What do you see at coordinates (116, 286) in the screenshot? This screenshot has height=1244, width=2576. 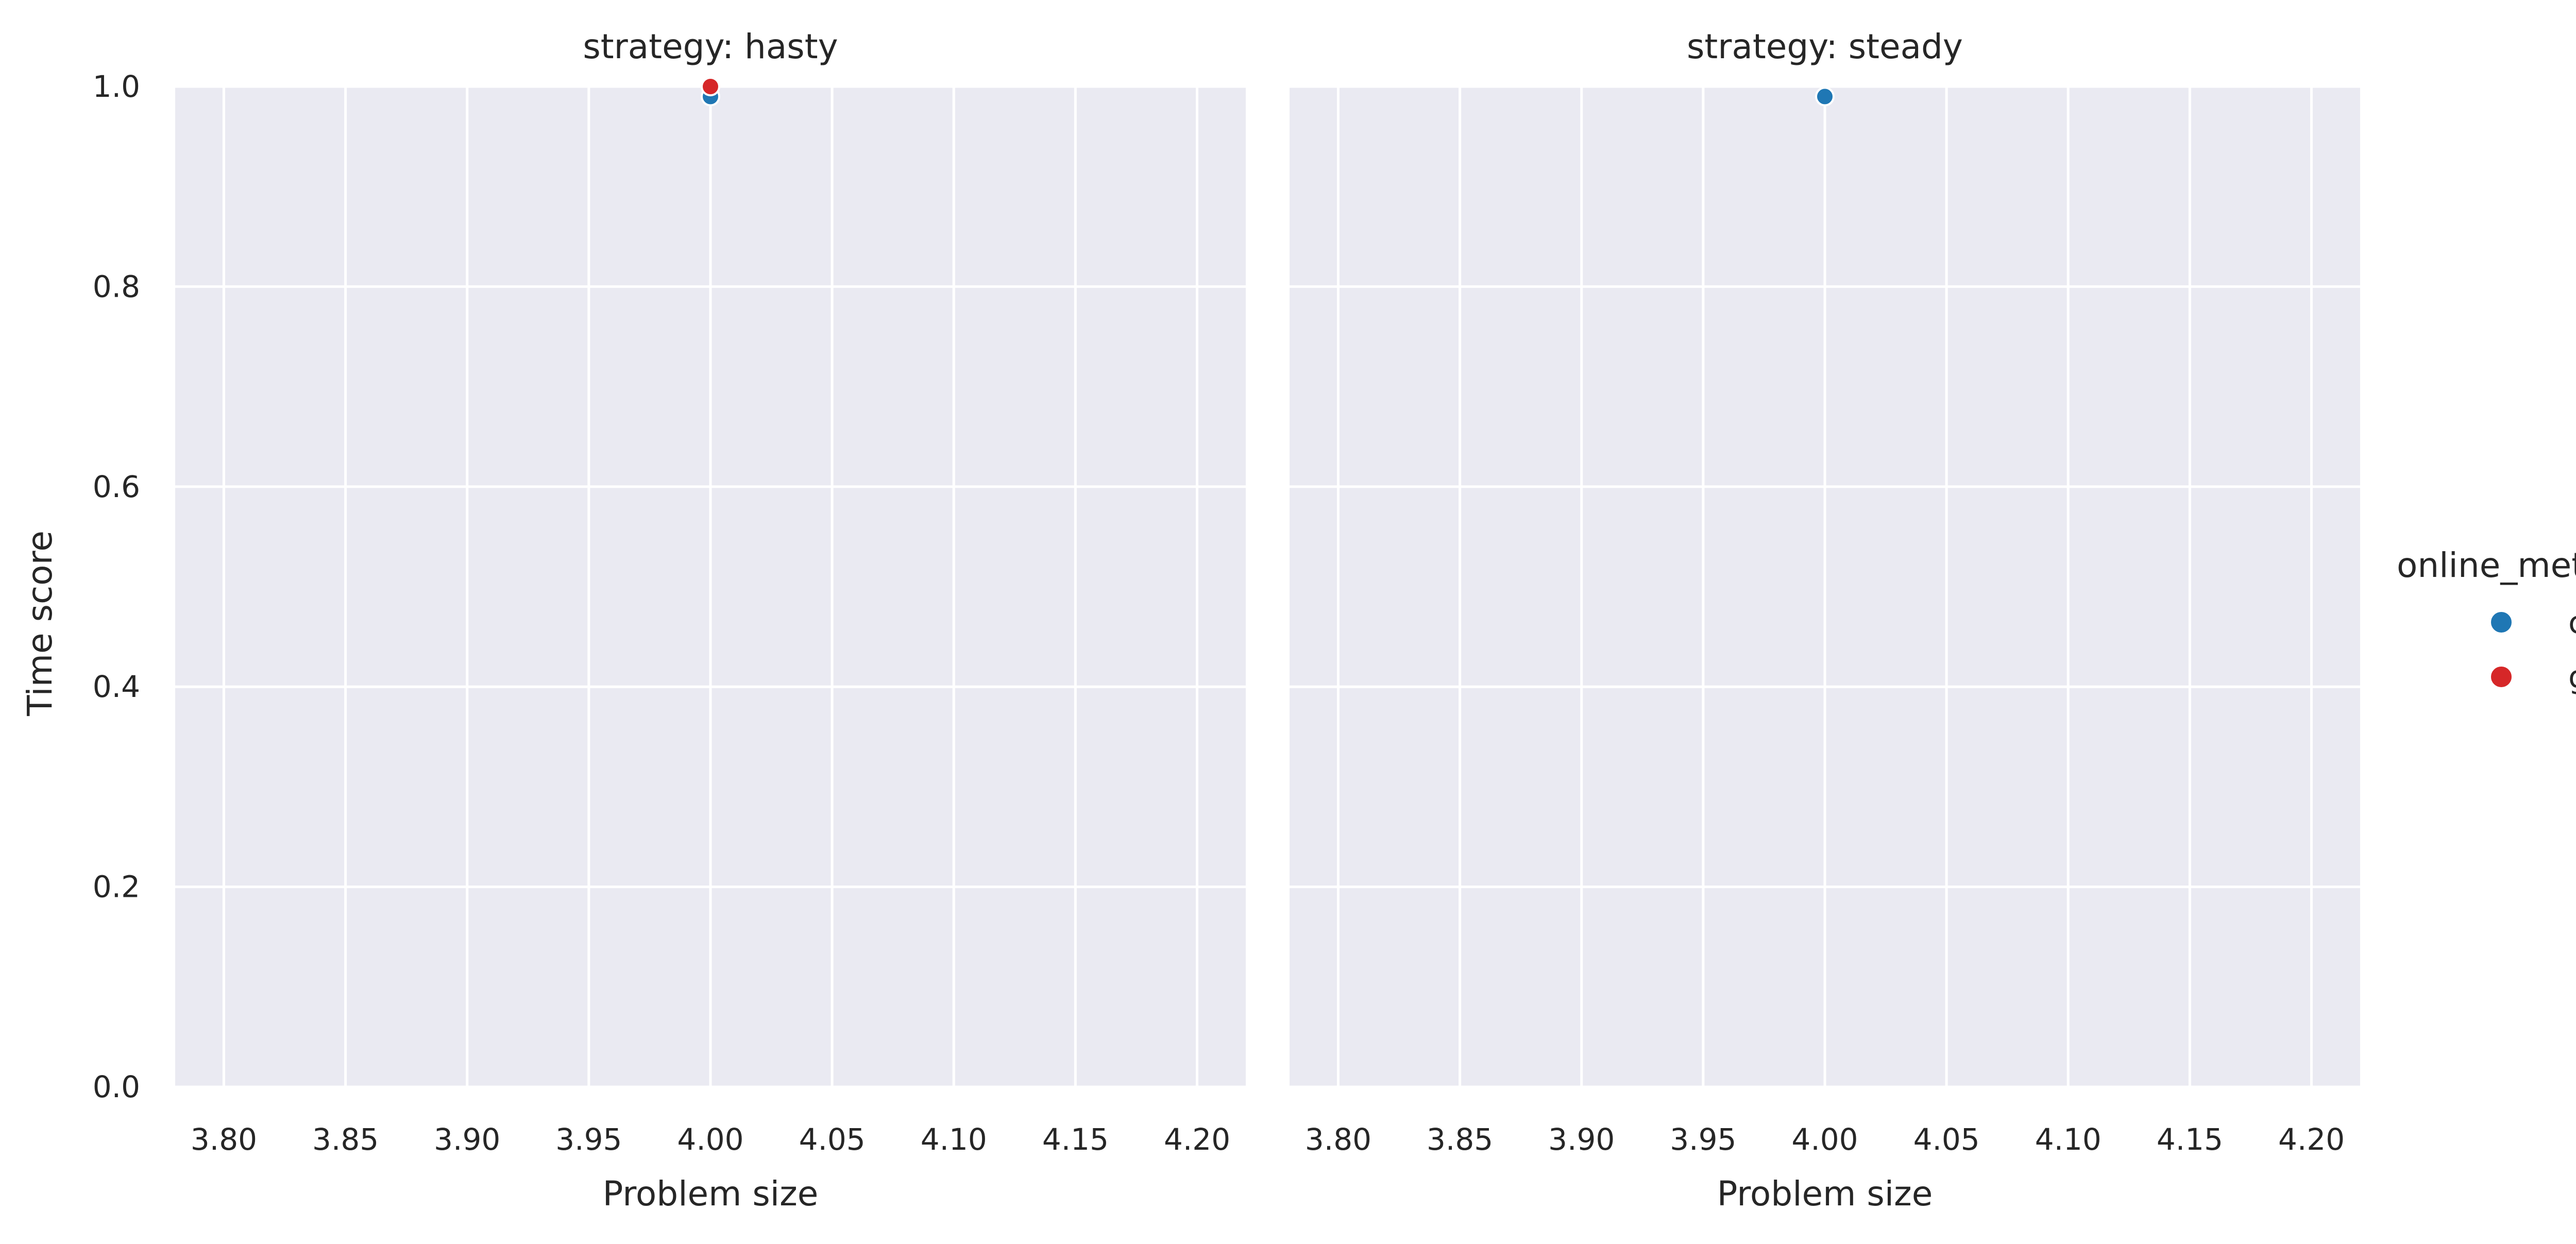 I see `y-tick-label: 0.8` at bounding box center [116, 286].